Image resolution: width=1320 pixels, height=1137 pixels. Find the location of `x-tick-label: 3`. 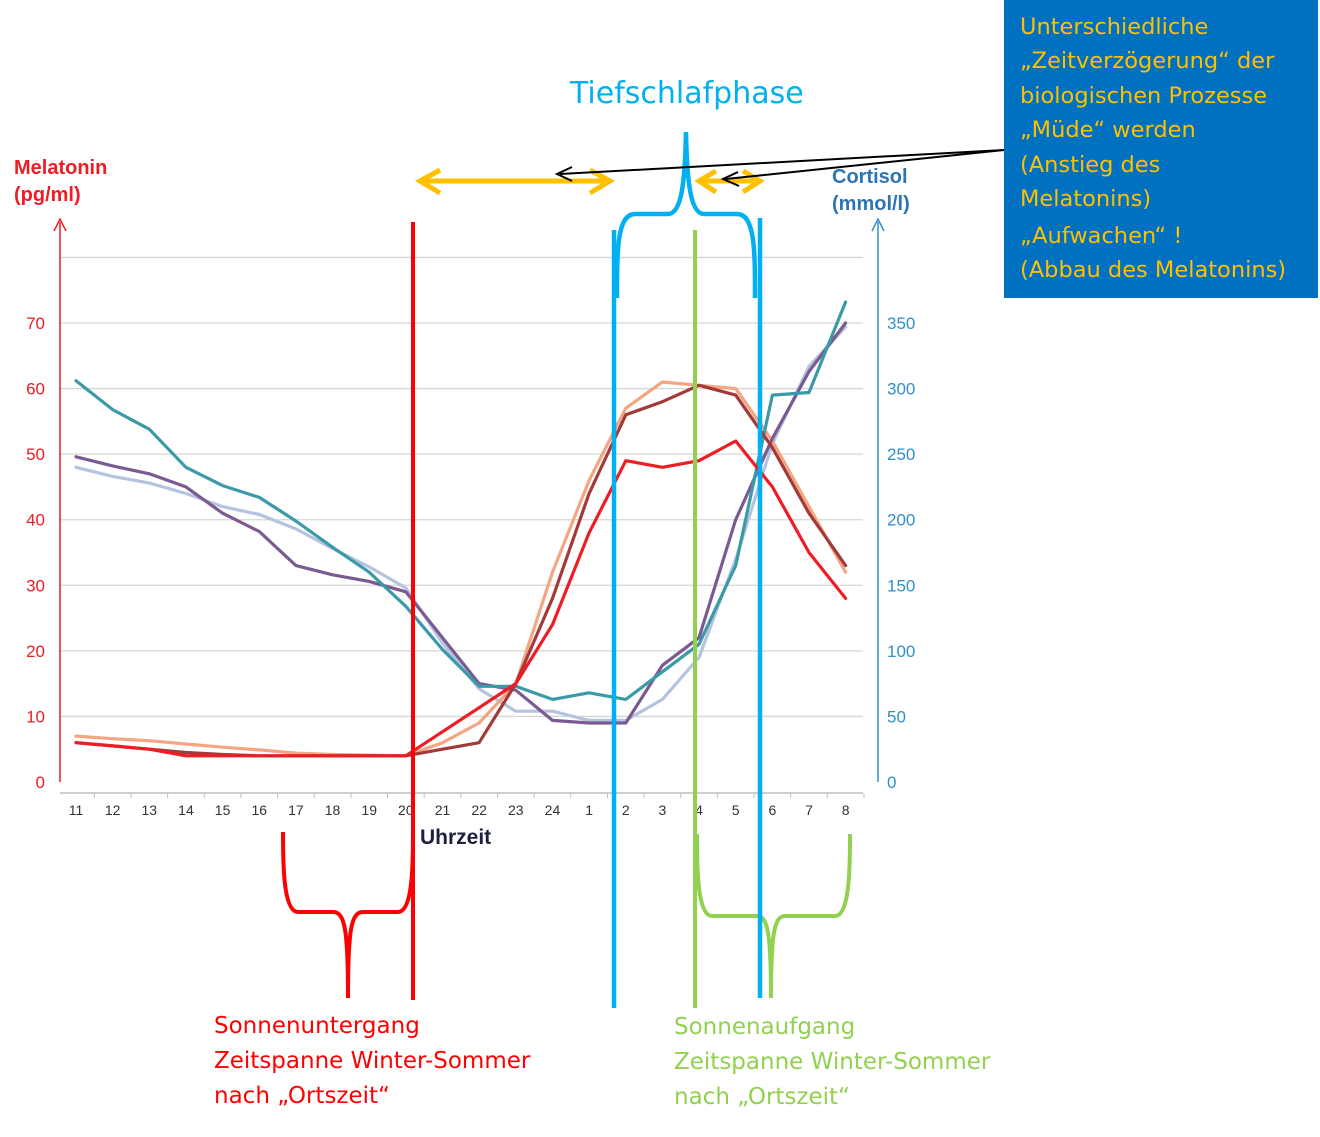

x-tick-label: 3 is located at coordinates (663, 810).